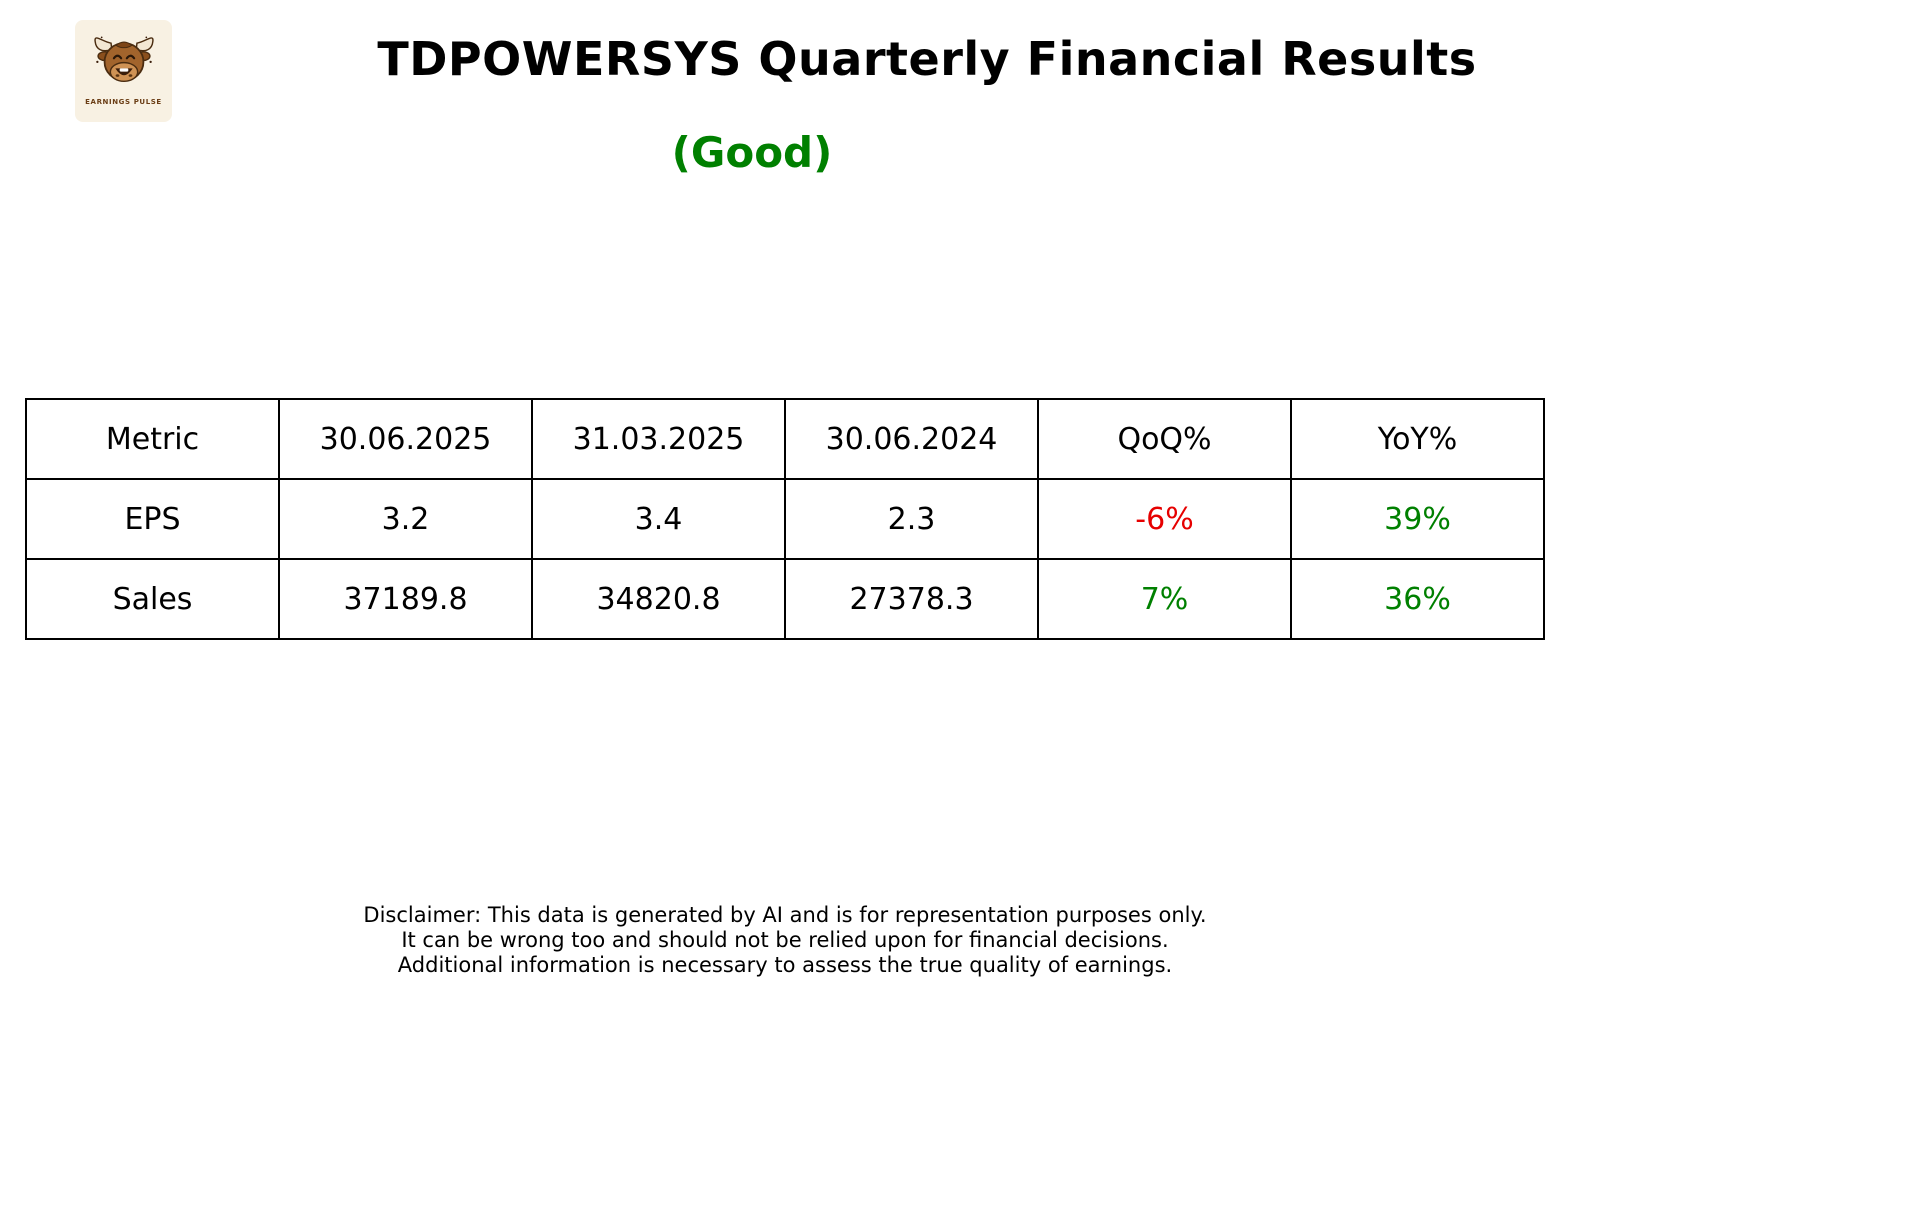  What do you see at coordinates (927, 59) in the screenshot?
I see `page-title: TDPOWERSYS Quarterly Financial Results` at bounding box center [927, 59].